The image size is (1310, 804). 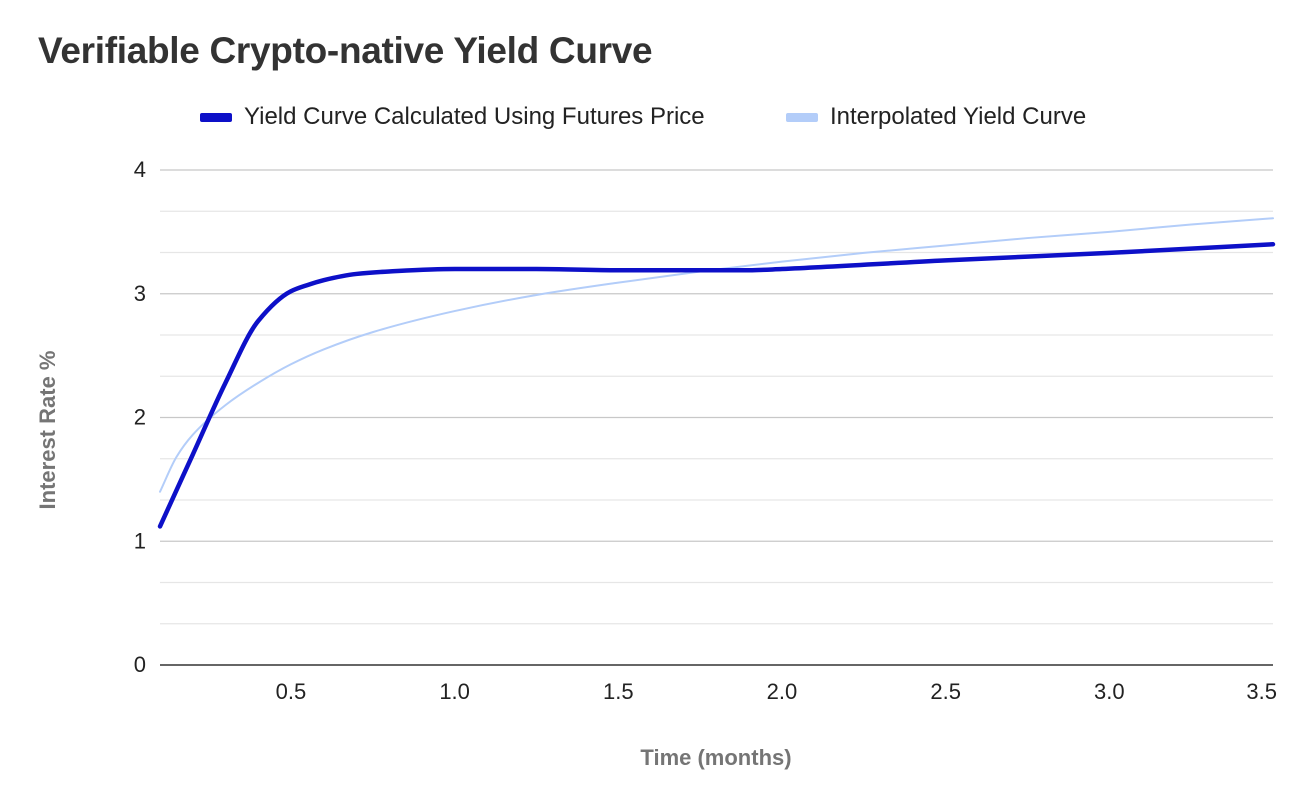 What do you see at coordinates (1109, 691) in the screenshot?
I see `x-tick-label: 3.0` at bounding box center [1109, 691].